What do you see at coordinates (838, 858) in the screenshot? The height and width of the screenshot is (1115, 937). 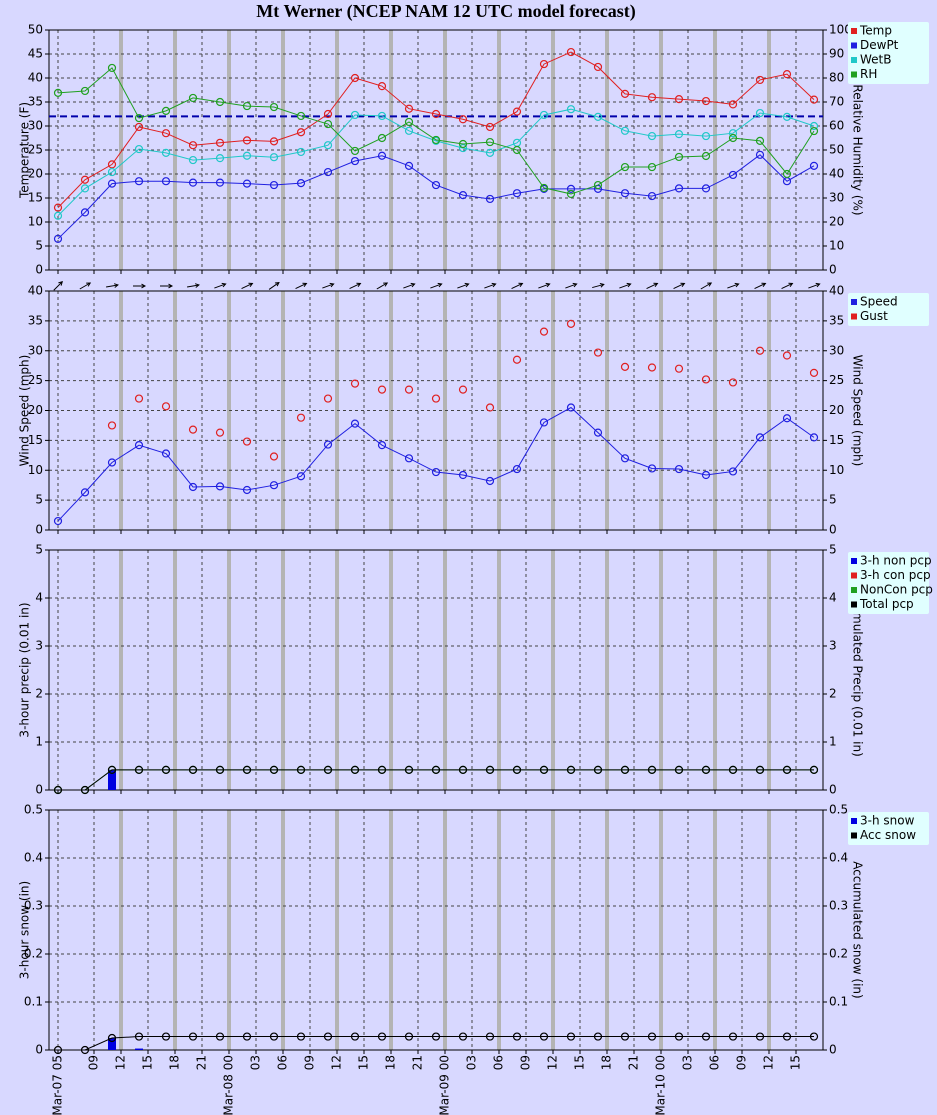 I see `y2-tick-label: 0.4` at bounding box center [838, 858].